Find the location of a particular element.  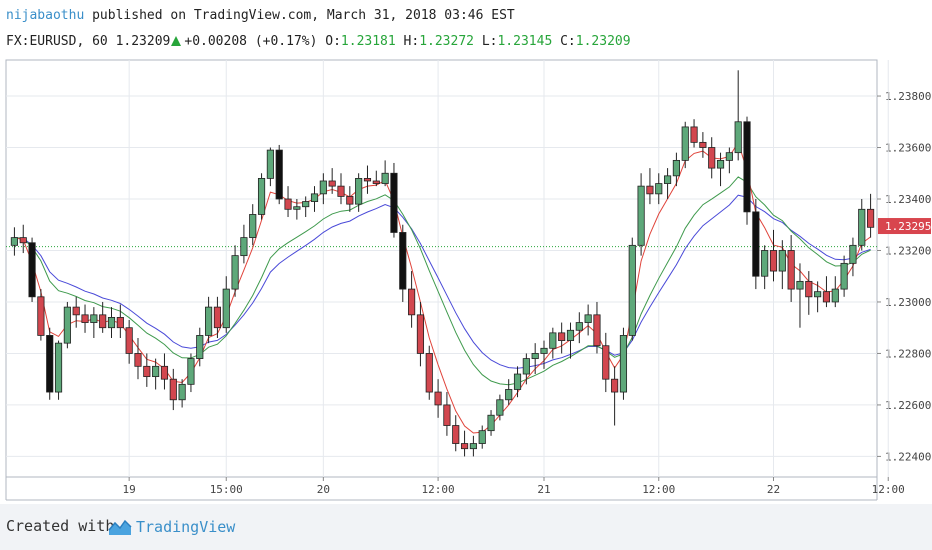

y-tick-label: 1.23600 is located at coordinates (908, 148).